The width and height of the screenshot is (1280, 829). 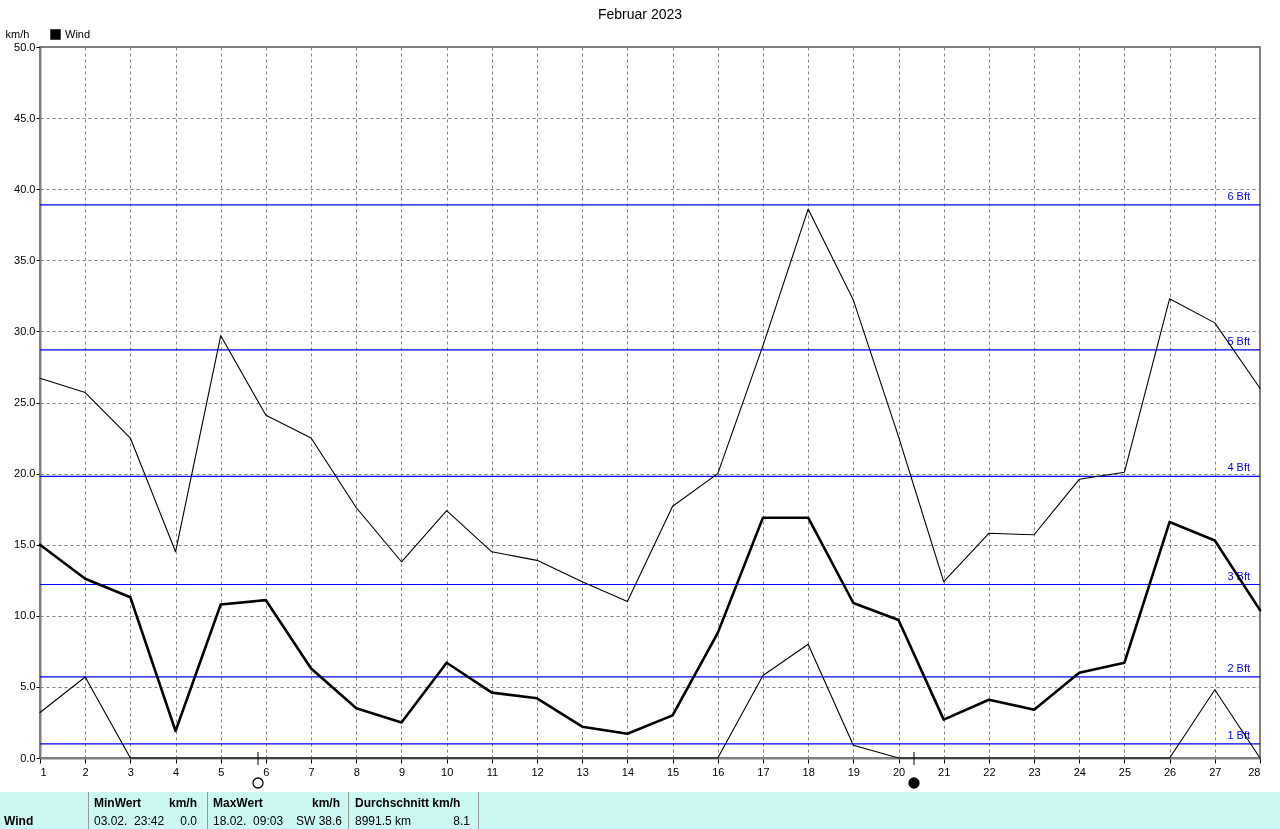 What do you see at coordinates (1238, 340) in the screenshot?
I see `ref-line-label: 5 Bft` at bounding box center [1238, 340].